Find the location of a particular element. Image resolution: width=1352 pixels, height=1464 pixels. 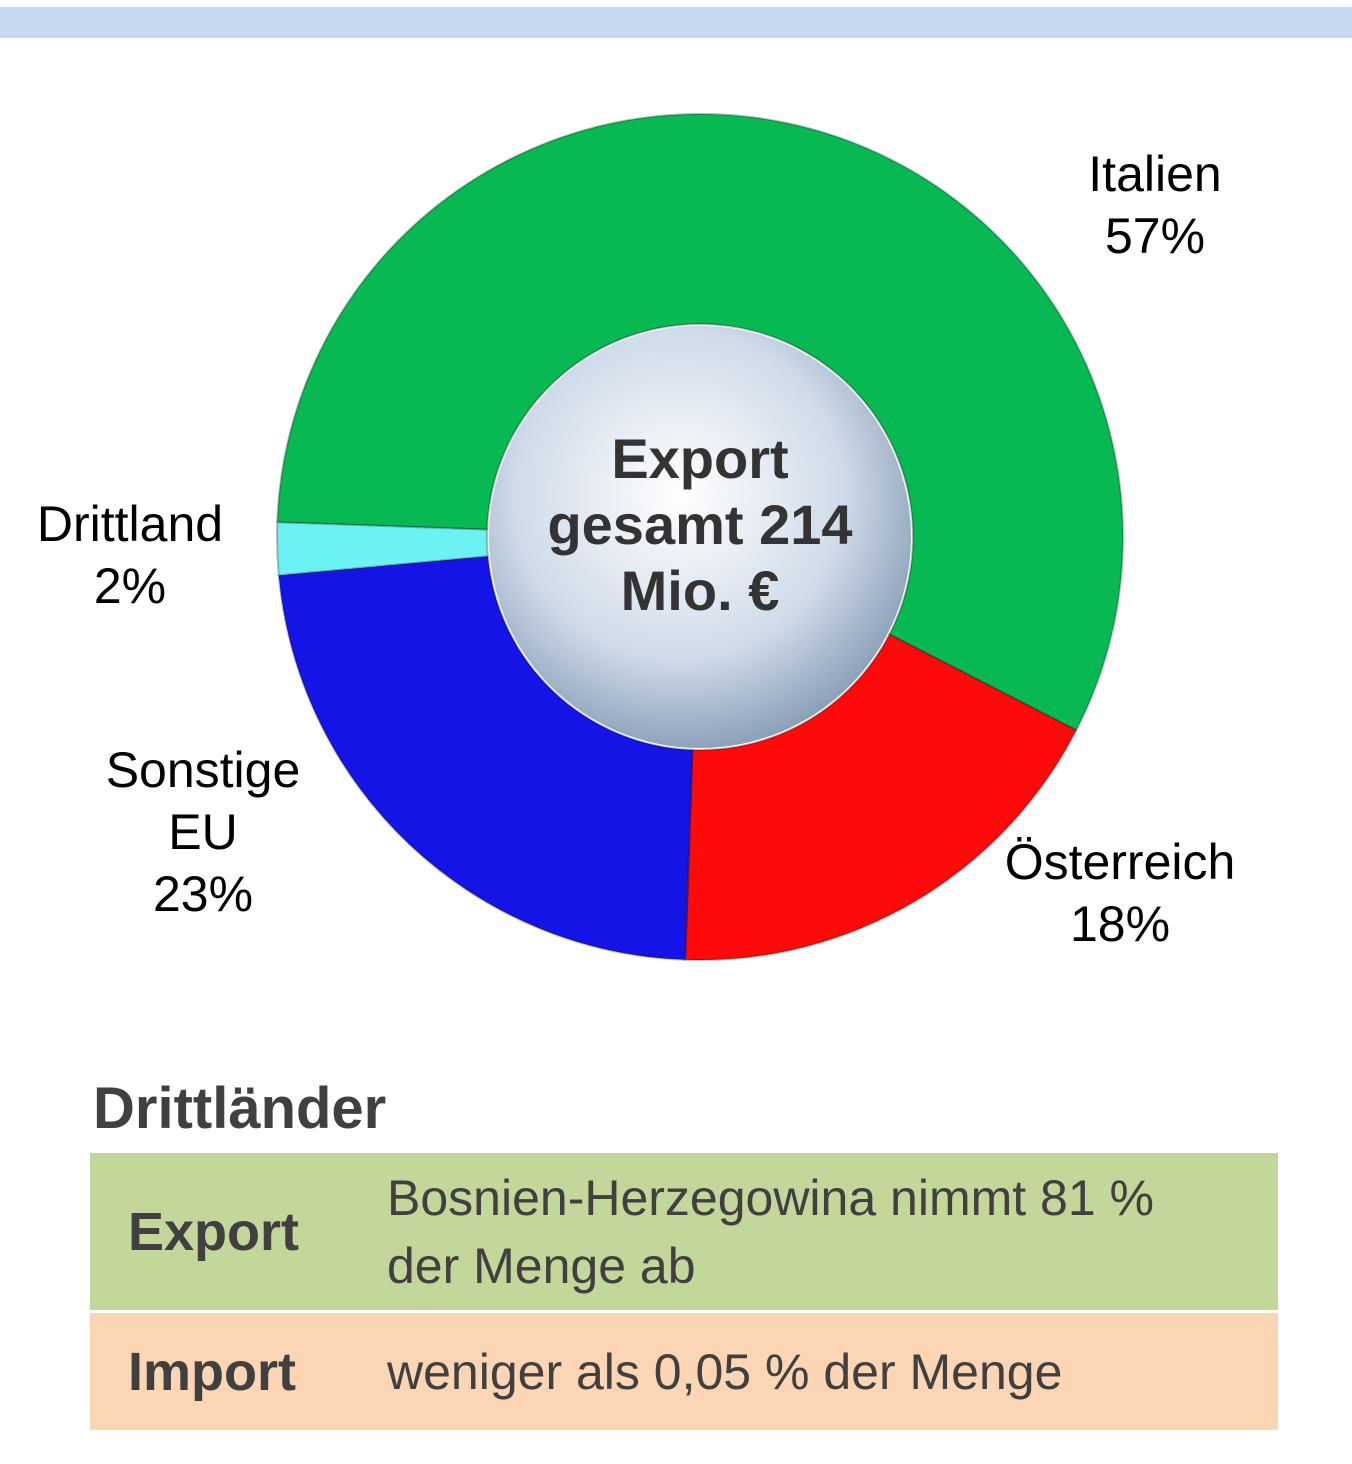

slice-label: Drittland 2% is located at coordinates (130, 555).